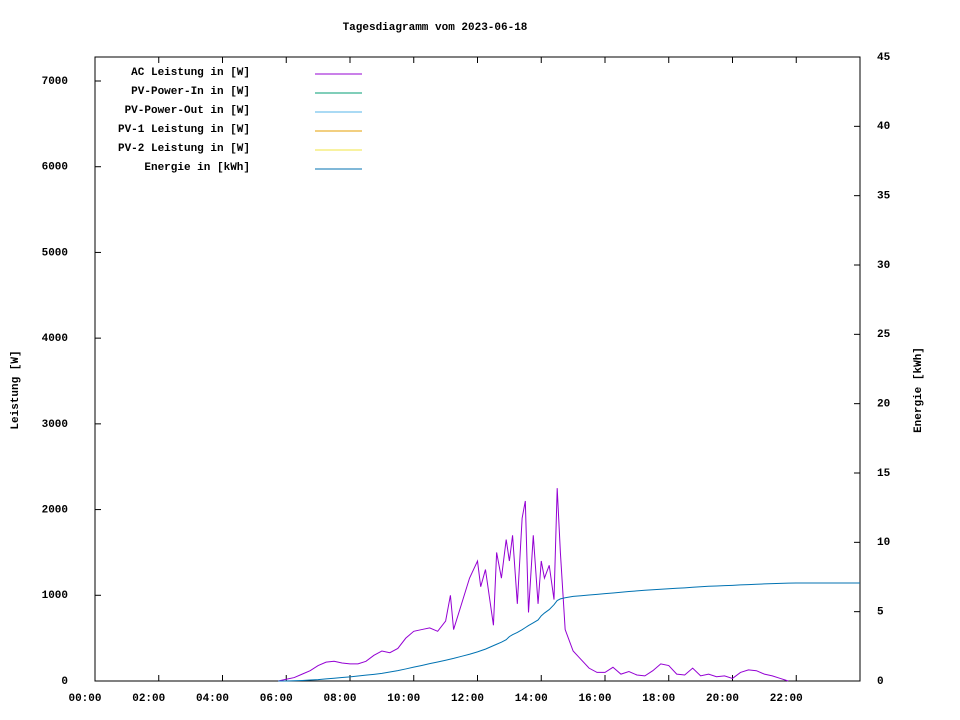  What do you see at coordinates (55, 253) in the screenshot?
I see `y-tick-label: 5000` at bounding box center [55, 253].